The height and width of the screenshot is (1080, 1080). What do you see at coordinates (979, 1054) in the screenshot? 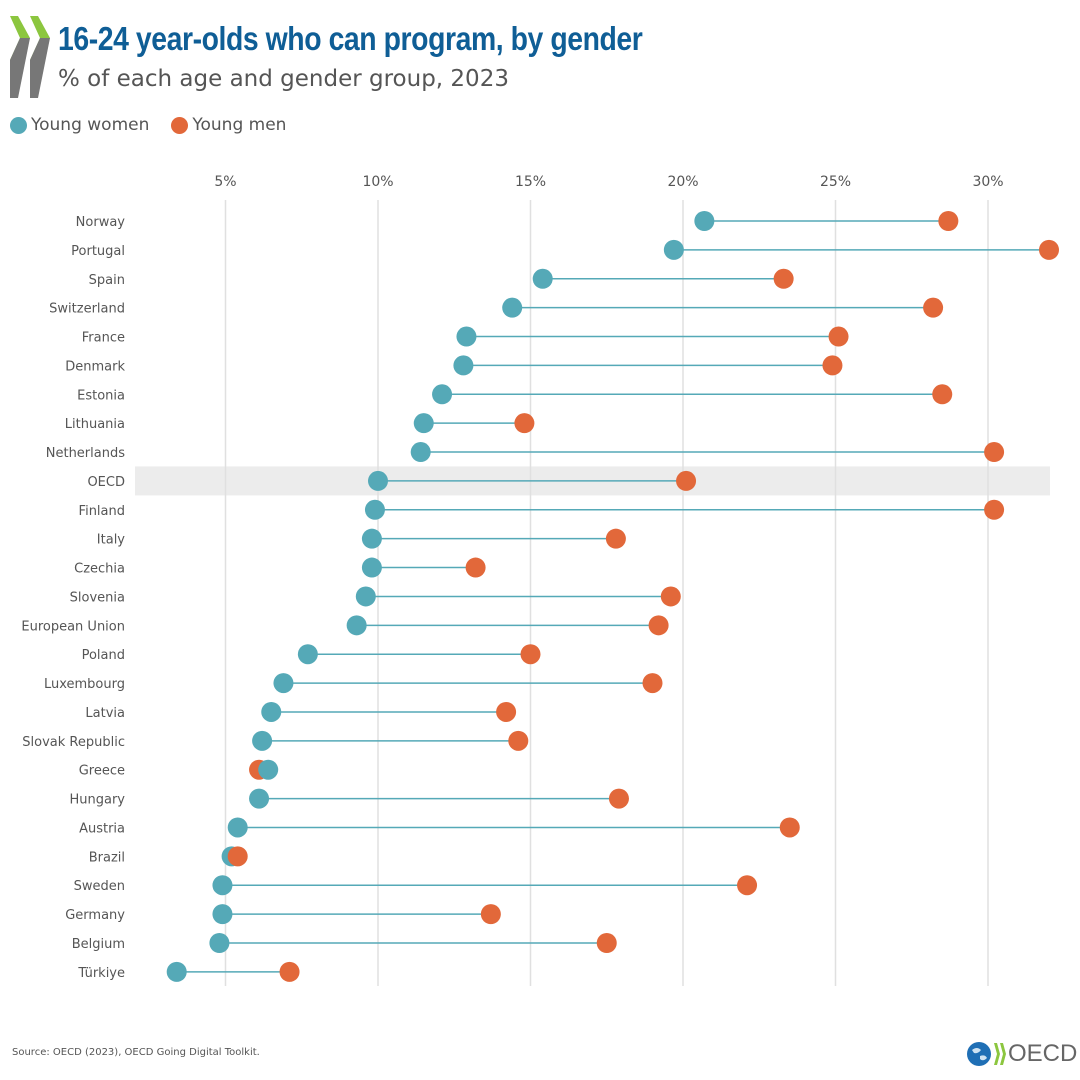
I see `globe-icon` at bounding box center [979, 1054].